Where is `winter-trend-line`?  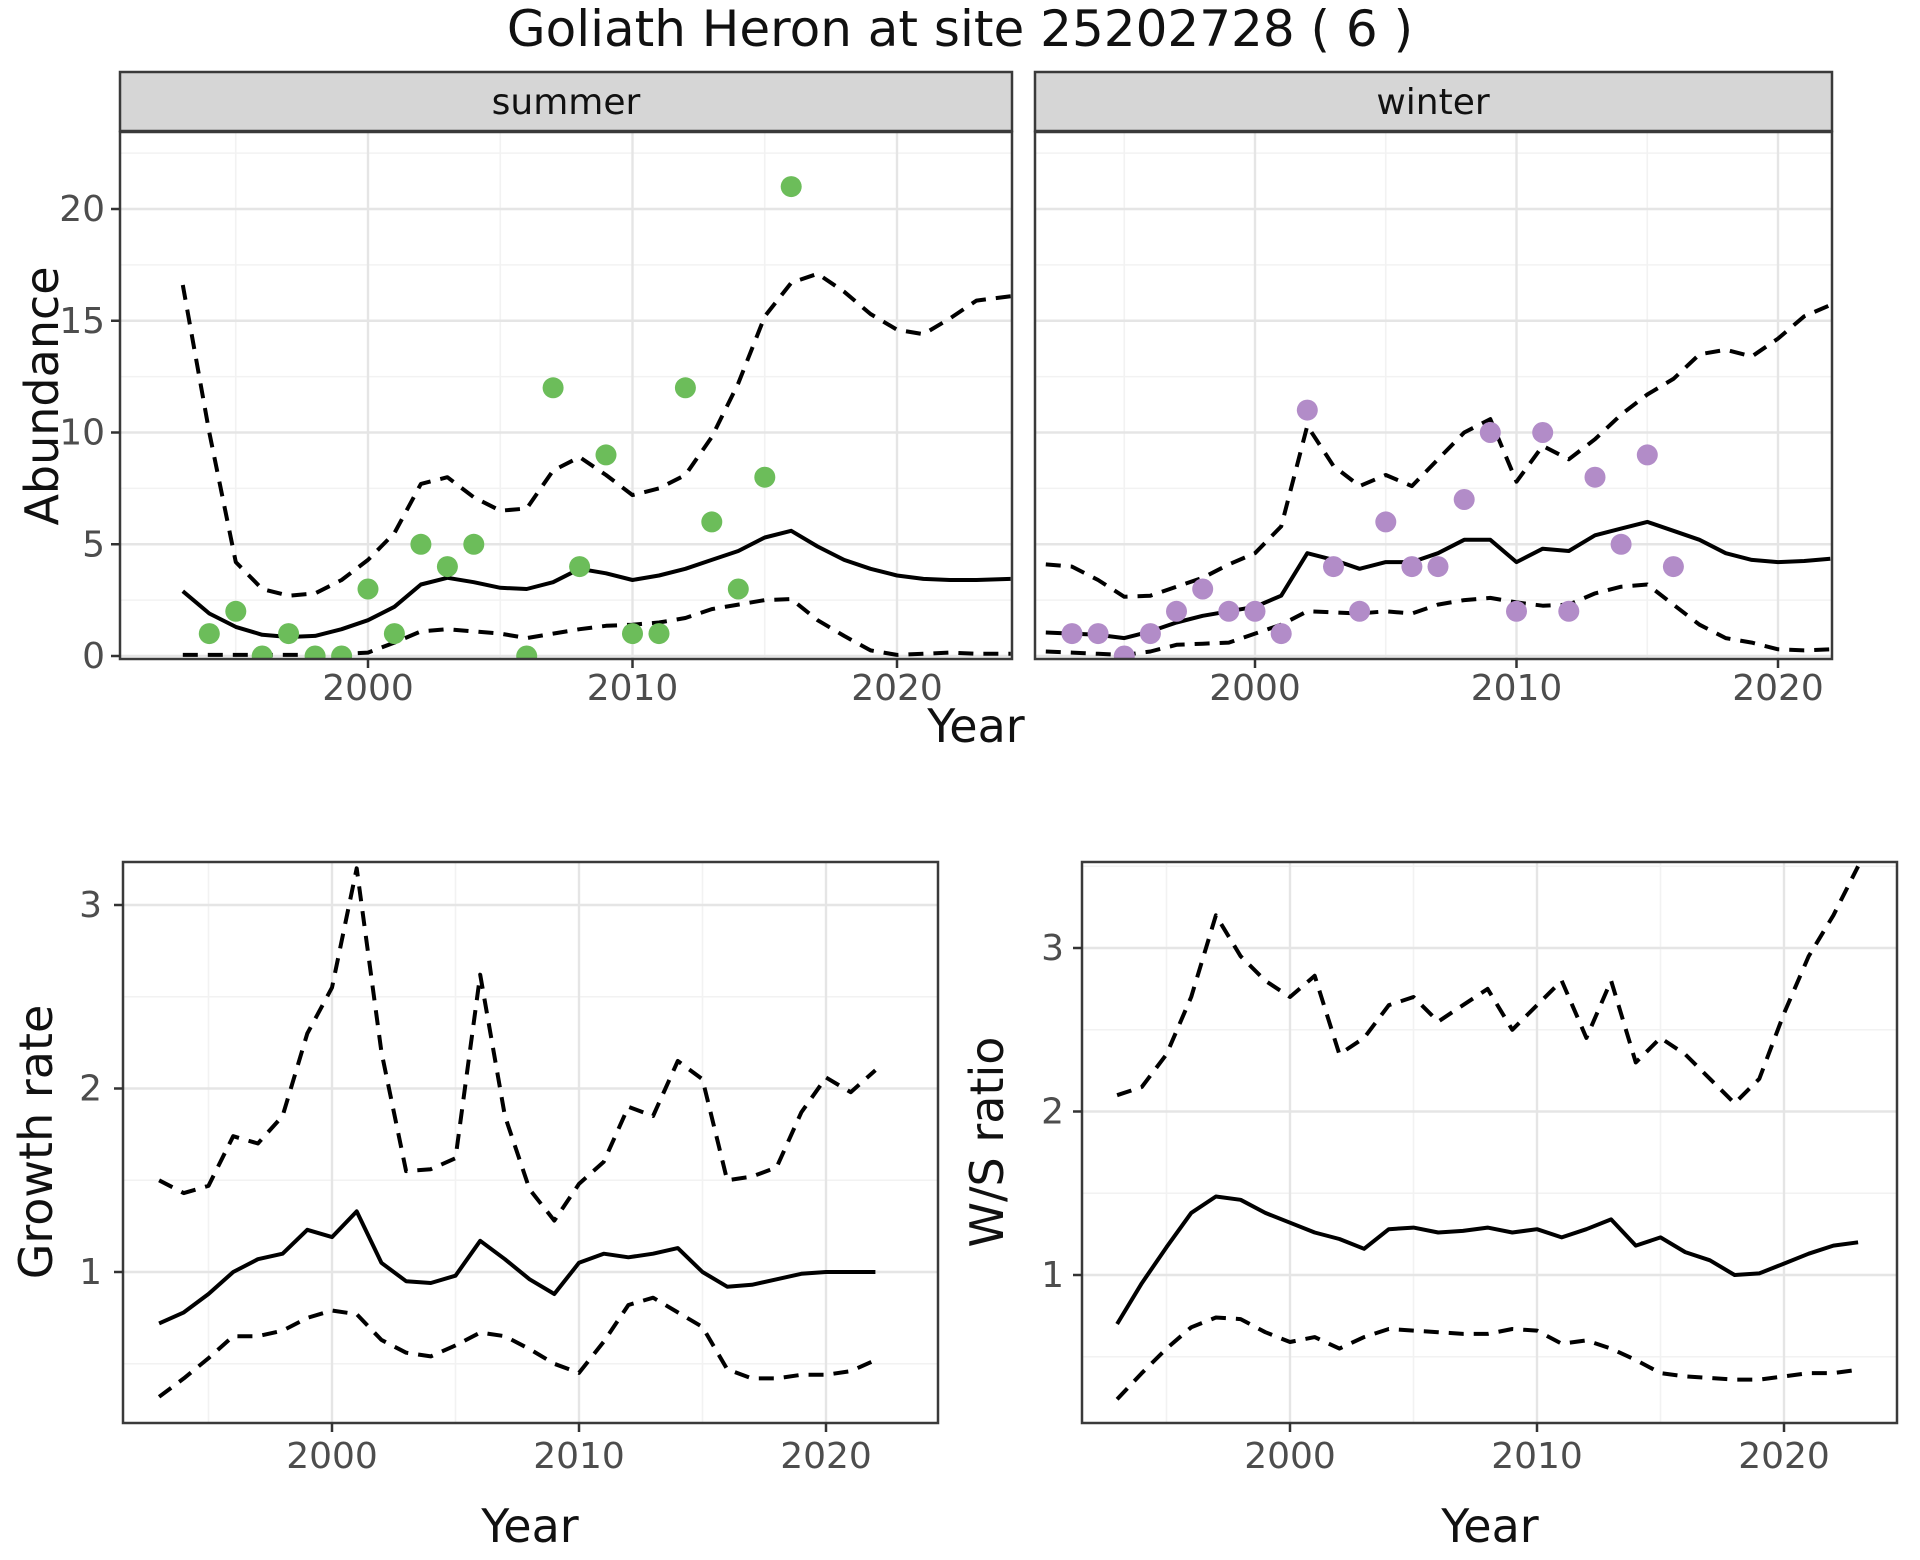
winter-trend-line is located at coordinates (1438, 580).